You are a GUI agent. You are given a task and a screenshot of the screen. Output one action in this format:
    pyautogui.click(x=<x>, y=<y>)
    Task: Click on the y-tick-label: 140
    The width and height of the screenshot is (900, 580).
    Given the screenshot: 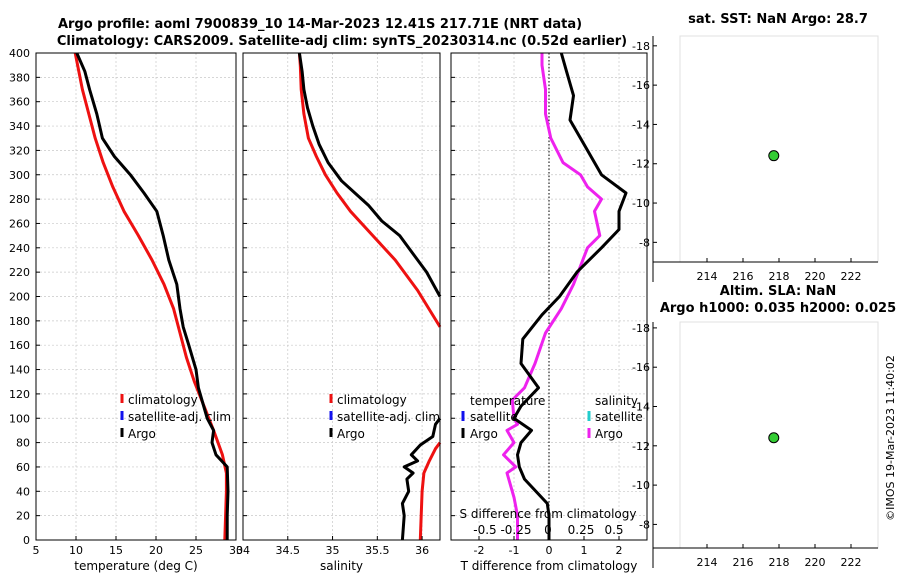 What is the action you would take?
    pyautogui.click(x=19, y=370)
    